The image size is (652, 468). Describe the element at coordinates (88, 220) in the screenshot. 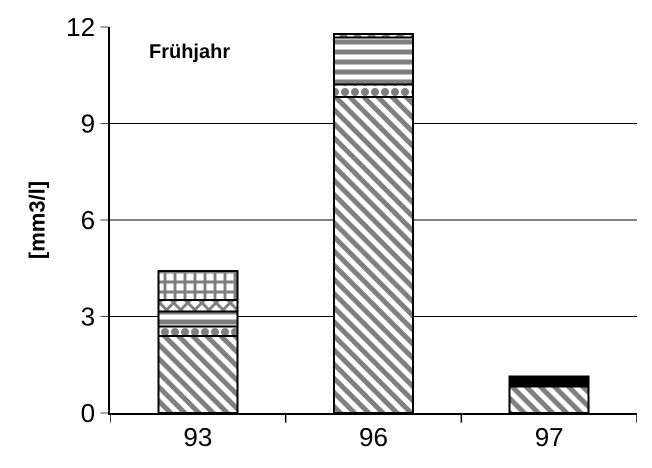

I see `y-tick-label: 6` at that location.